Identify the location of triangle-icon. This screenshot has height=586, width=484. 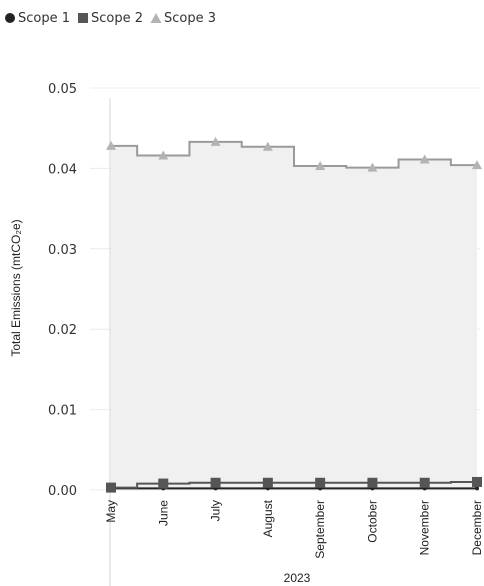
(156, 18).